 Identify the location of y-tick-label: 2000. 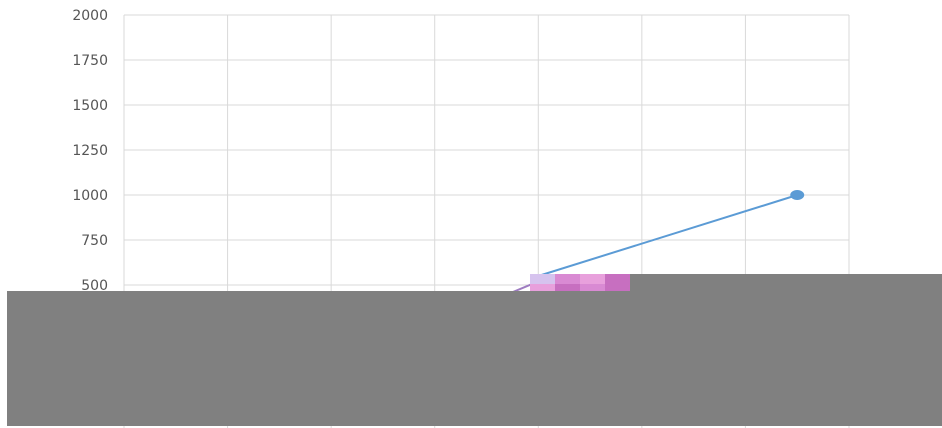
(90, 16).